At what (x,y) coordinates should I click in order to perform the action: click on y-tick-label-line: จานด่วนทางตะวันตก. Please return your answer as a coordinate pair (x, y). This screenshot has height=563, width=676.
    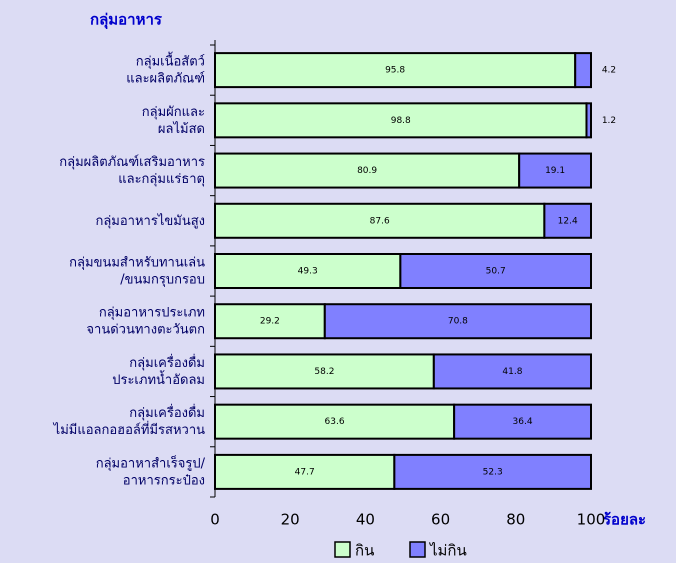
    Looking at the image, I should click on (145, 329).